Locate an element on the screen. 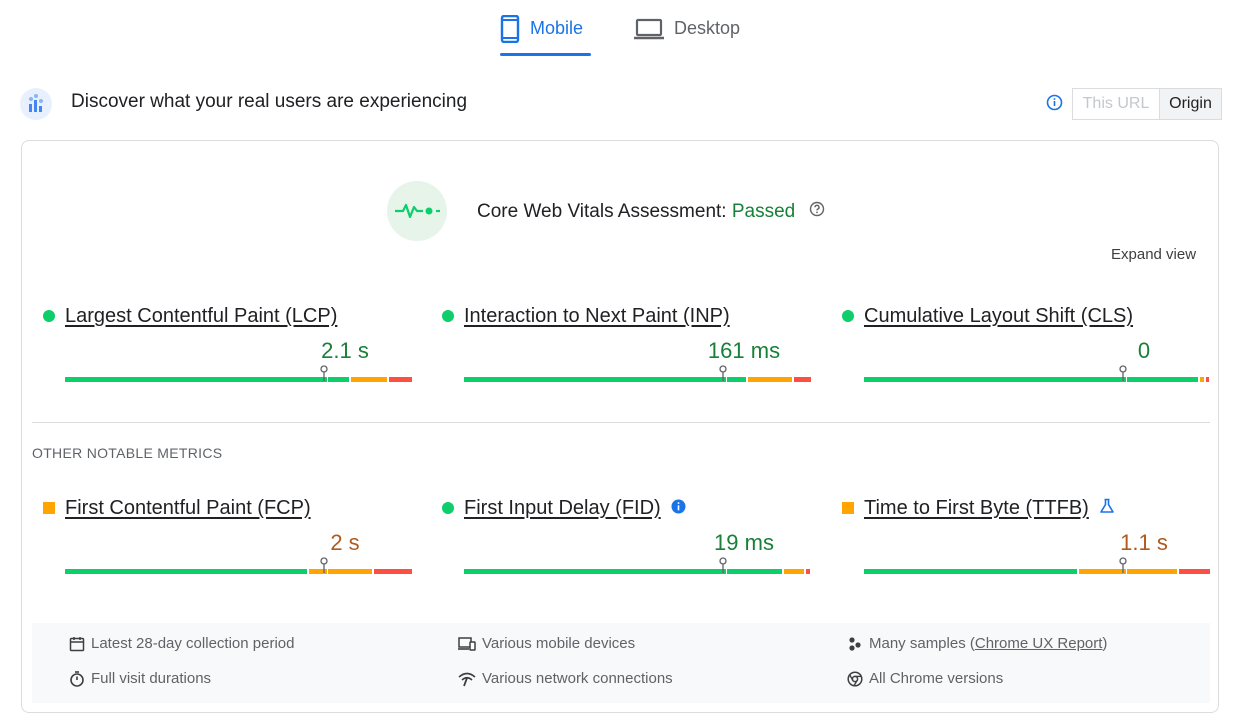 This screenshot has width=1243, height=727. cwv-assessment-label: Core Web Vitals Assessment: is located at coordinates (604, 212).